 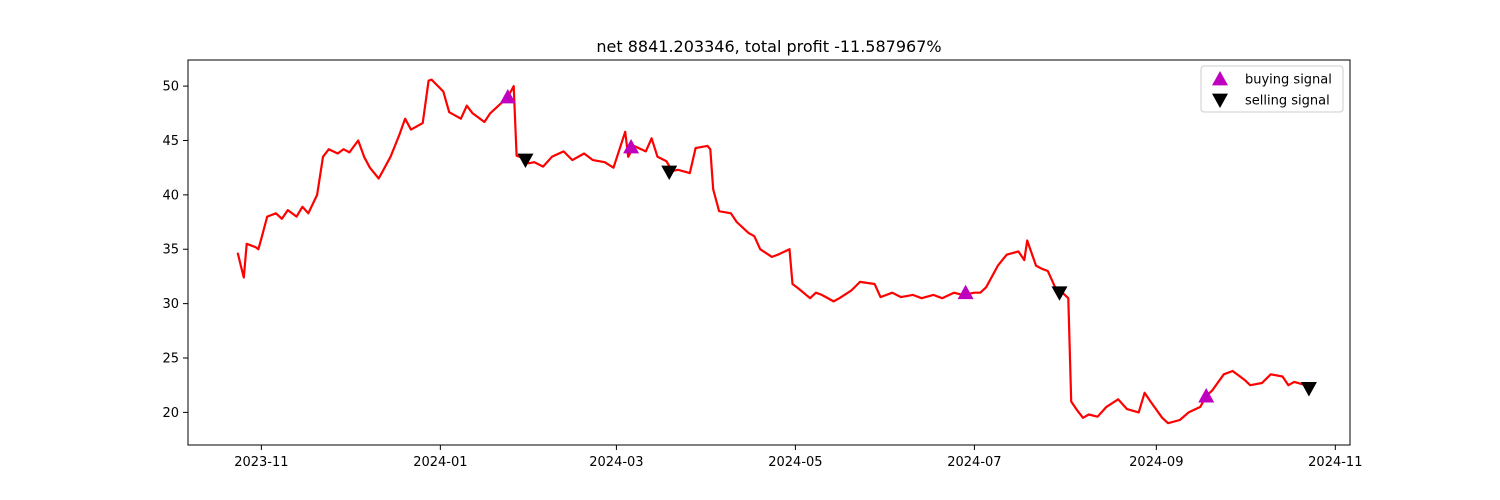 I want to click on y-axis: 20 25 30 35 40 45 50, so click(x=175, y=250).